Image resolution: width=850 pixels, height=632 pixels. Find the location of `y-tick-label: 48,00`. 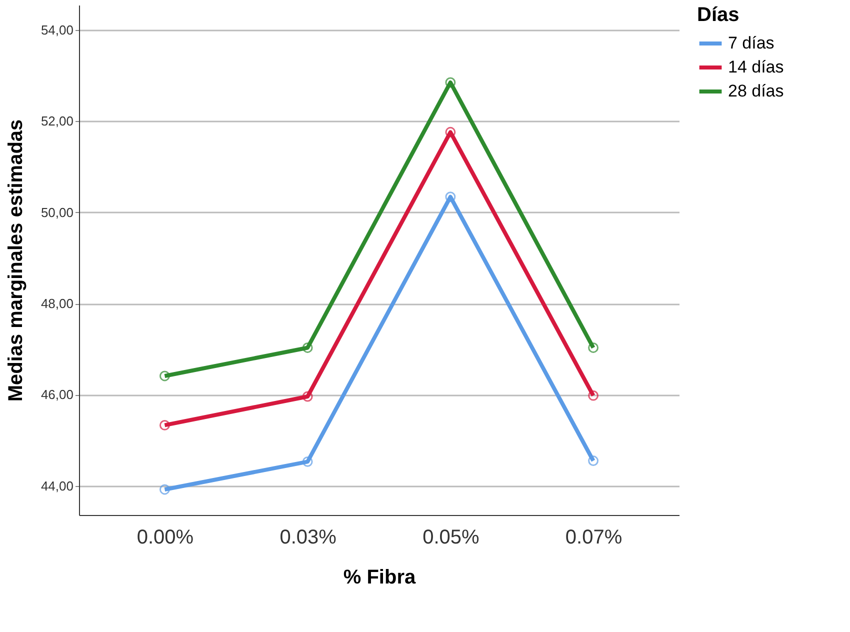

y-tick-label: 48,00 is located at coordinates (57, 304).